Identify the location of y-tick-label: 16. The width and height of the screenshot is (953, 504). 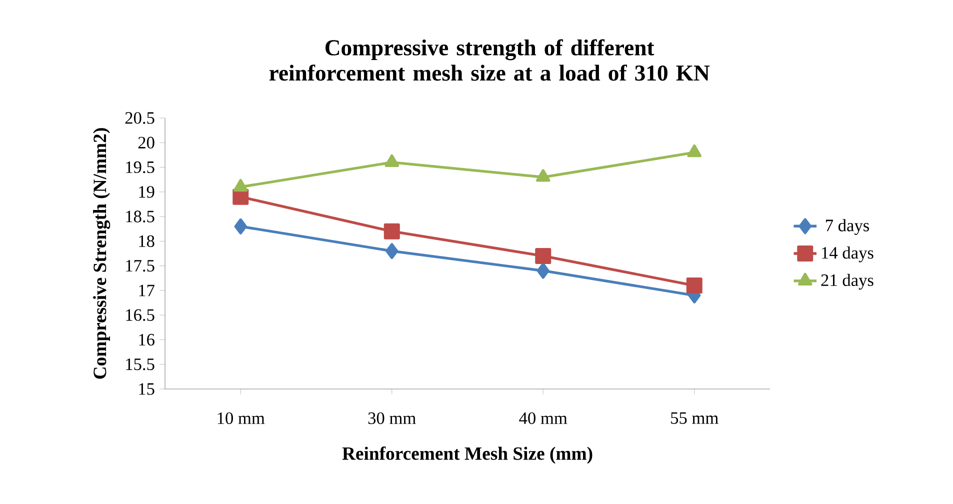
(146, 340).